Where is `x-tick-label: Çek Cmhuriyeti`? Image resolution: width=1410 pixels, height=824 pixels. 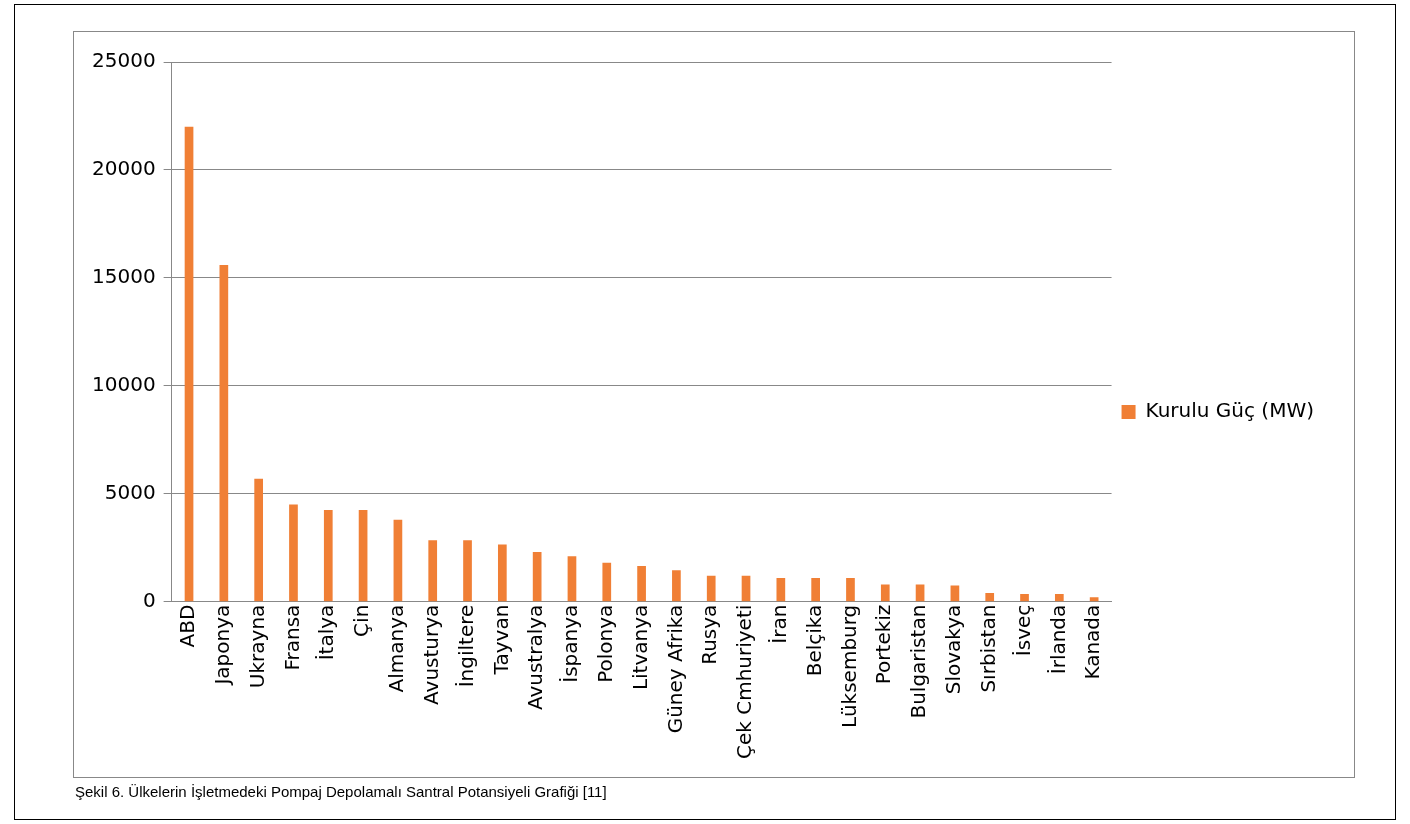 x-tick-label: Çek Cmhuriyeti is located at coordinates (744, 681).